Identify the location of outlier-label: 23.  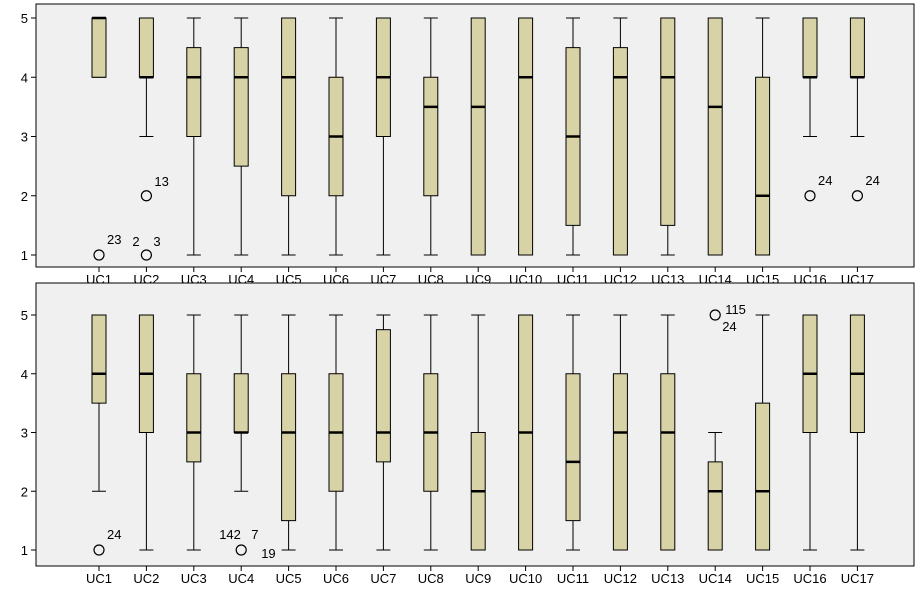
(114, 239).